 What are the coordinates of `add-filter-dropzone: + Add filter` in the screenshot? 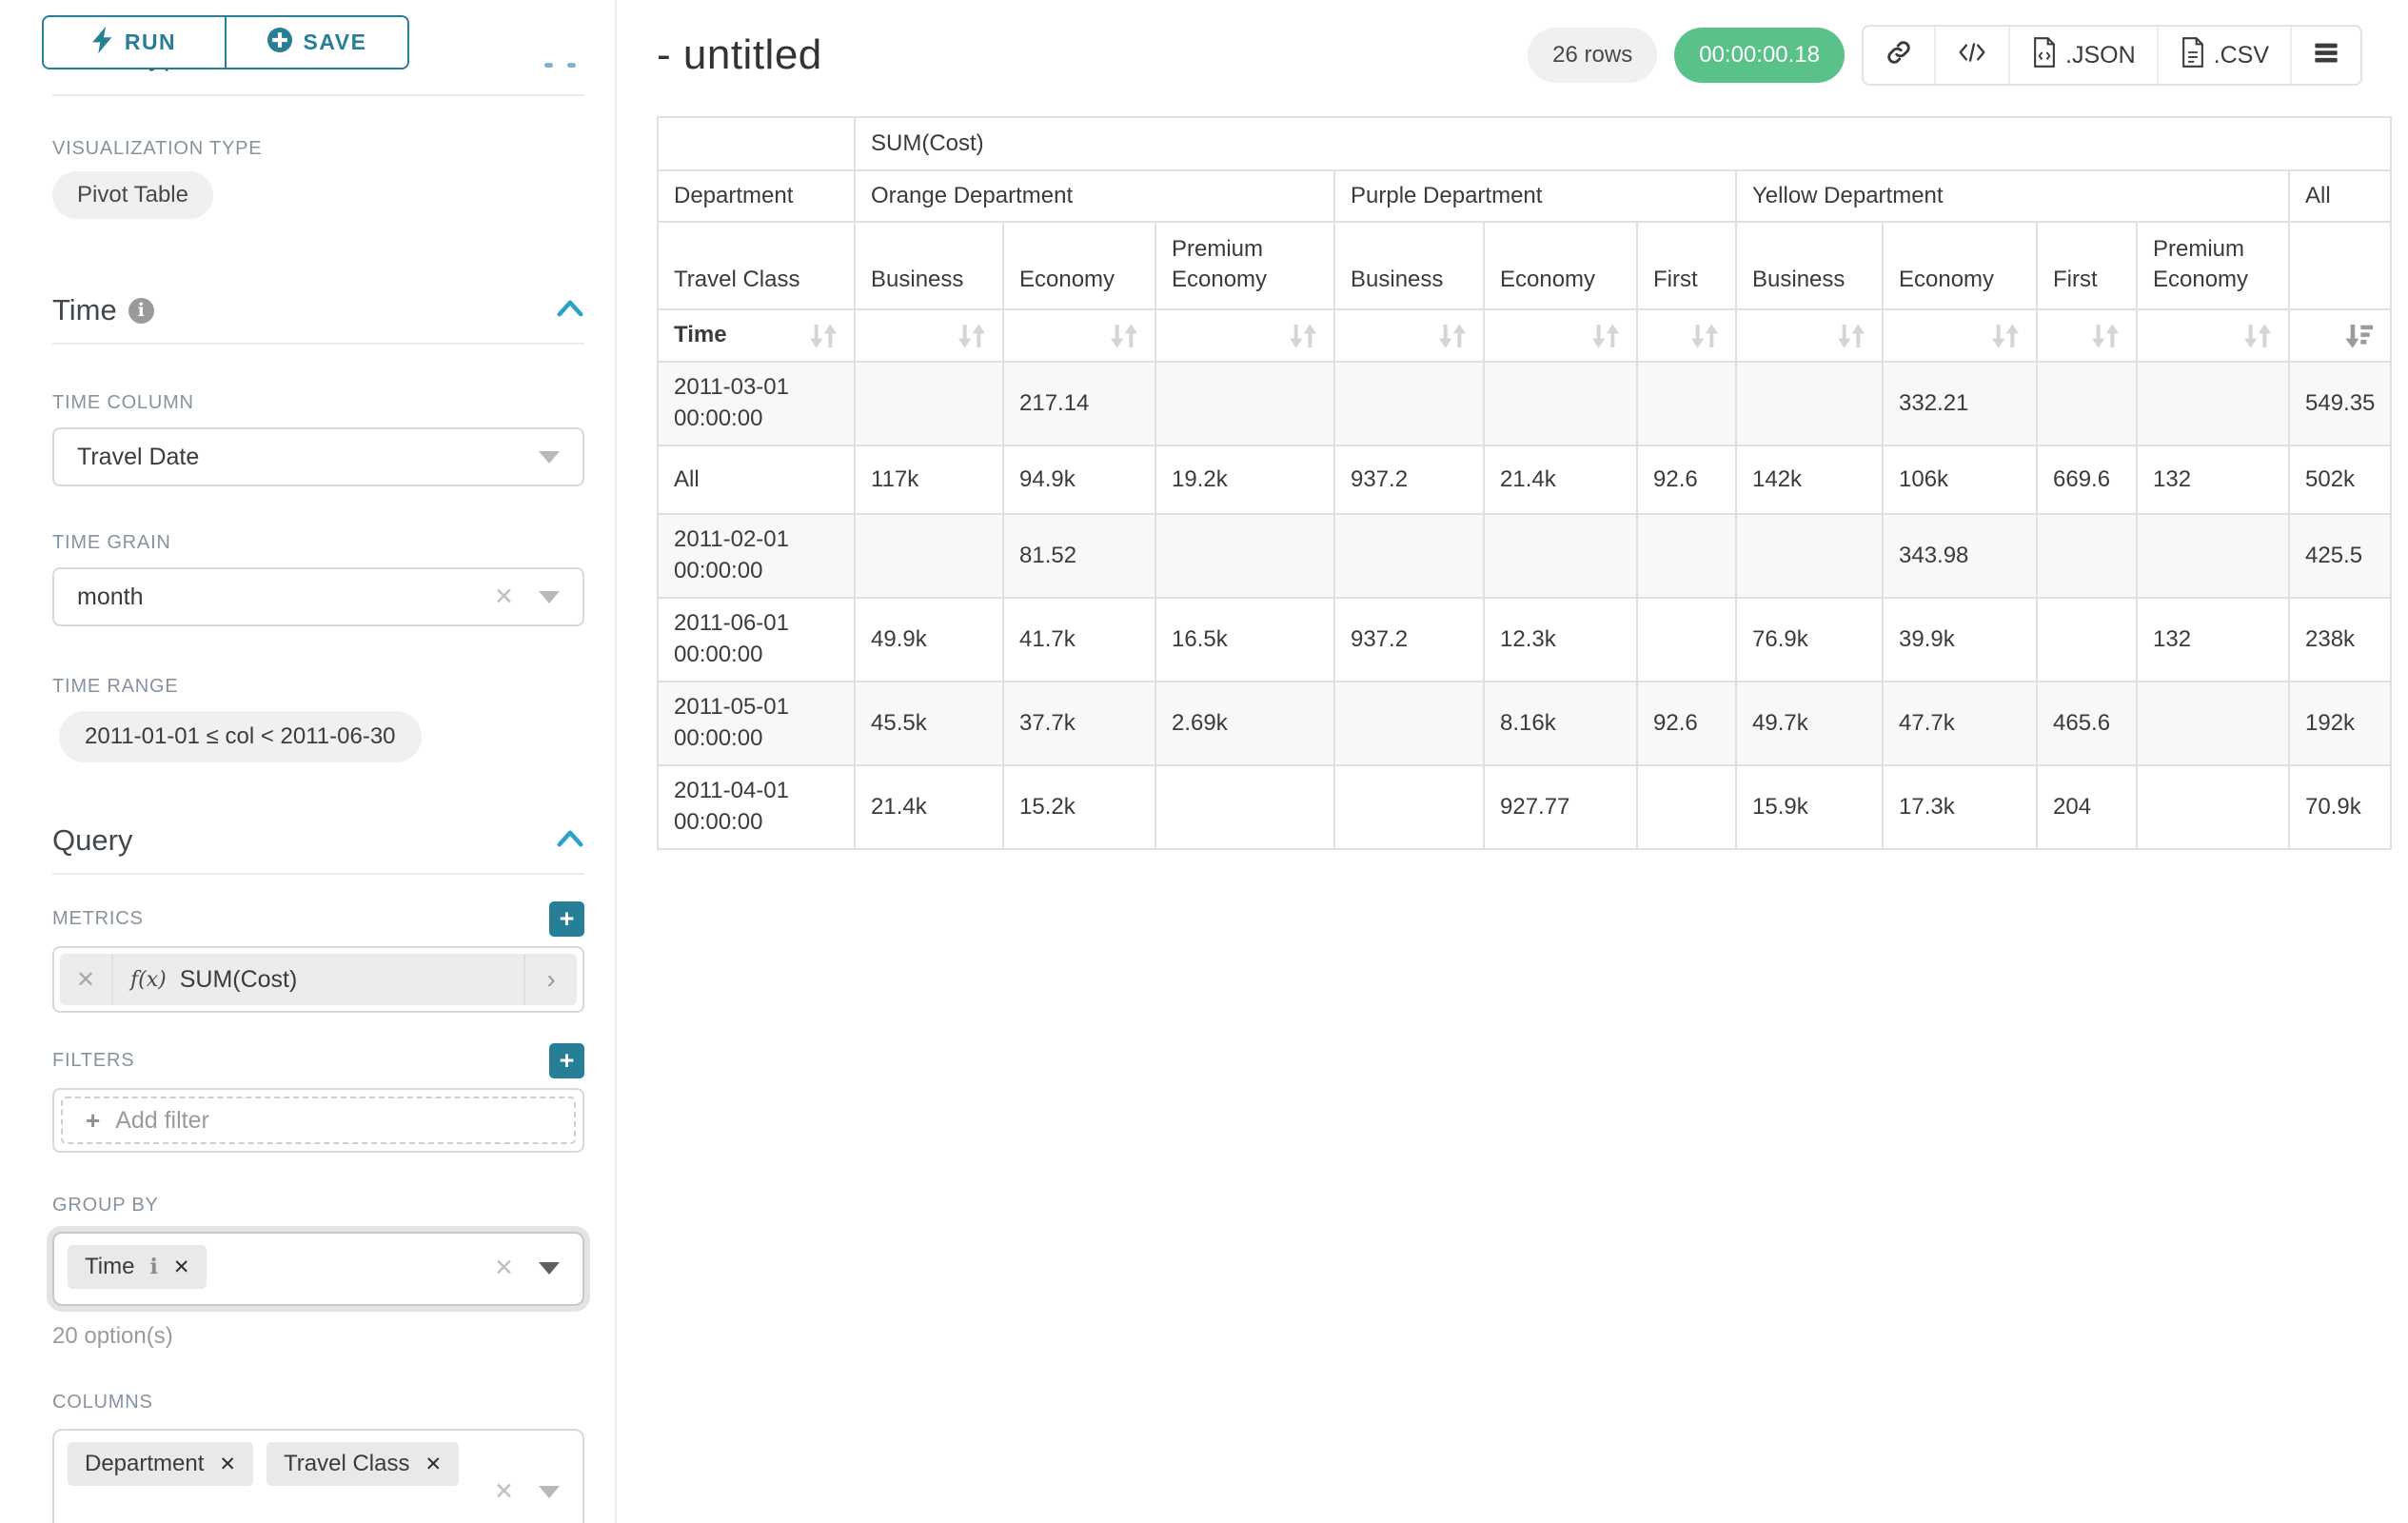 It's located at (318, 1121).